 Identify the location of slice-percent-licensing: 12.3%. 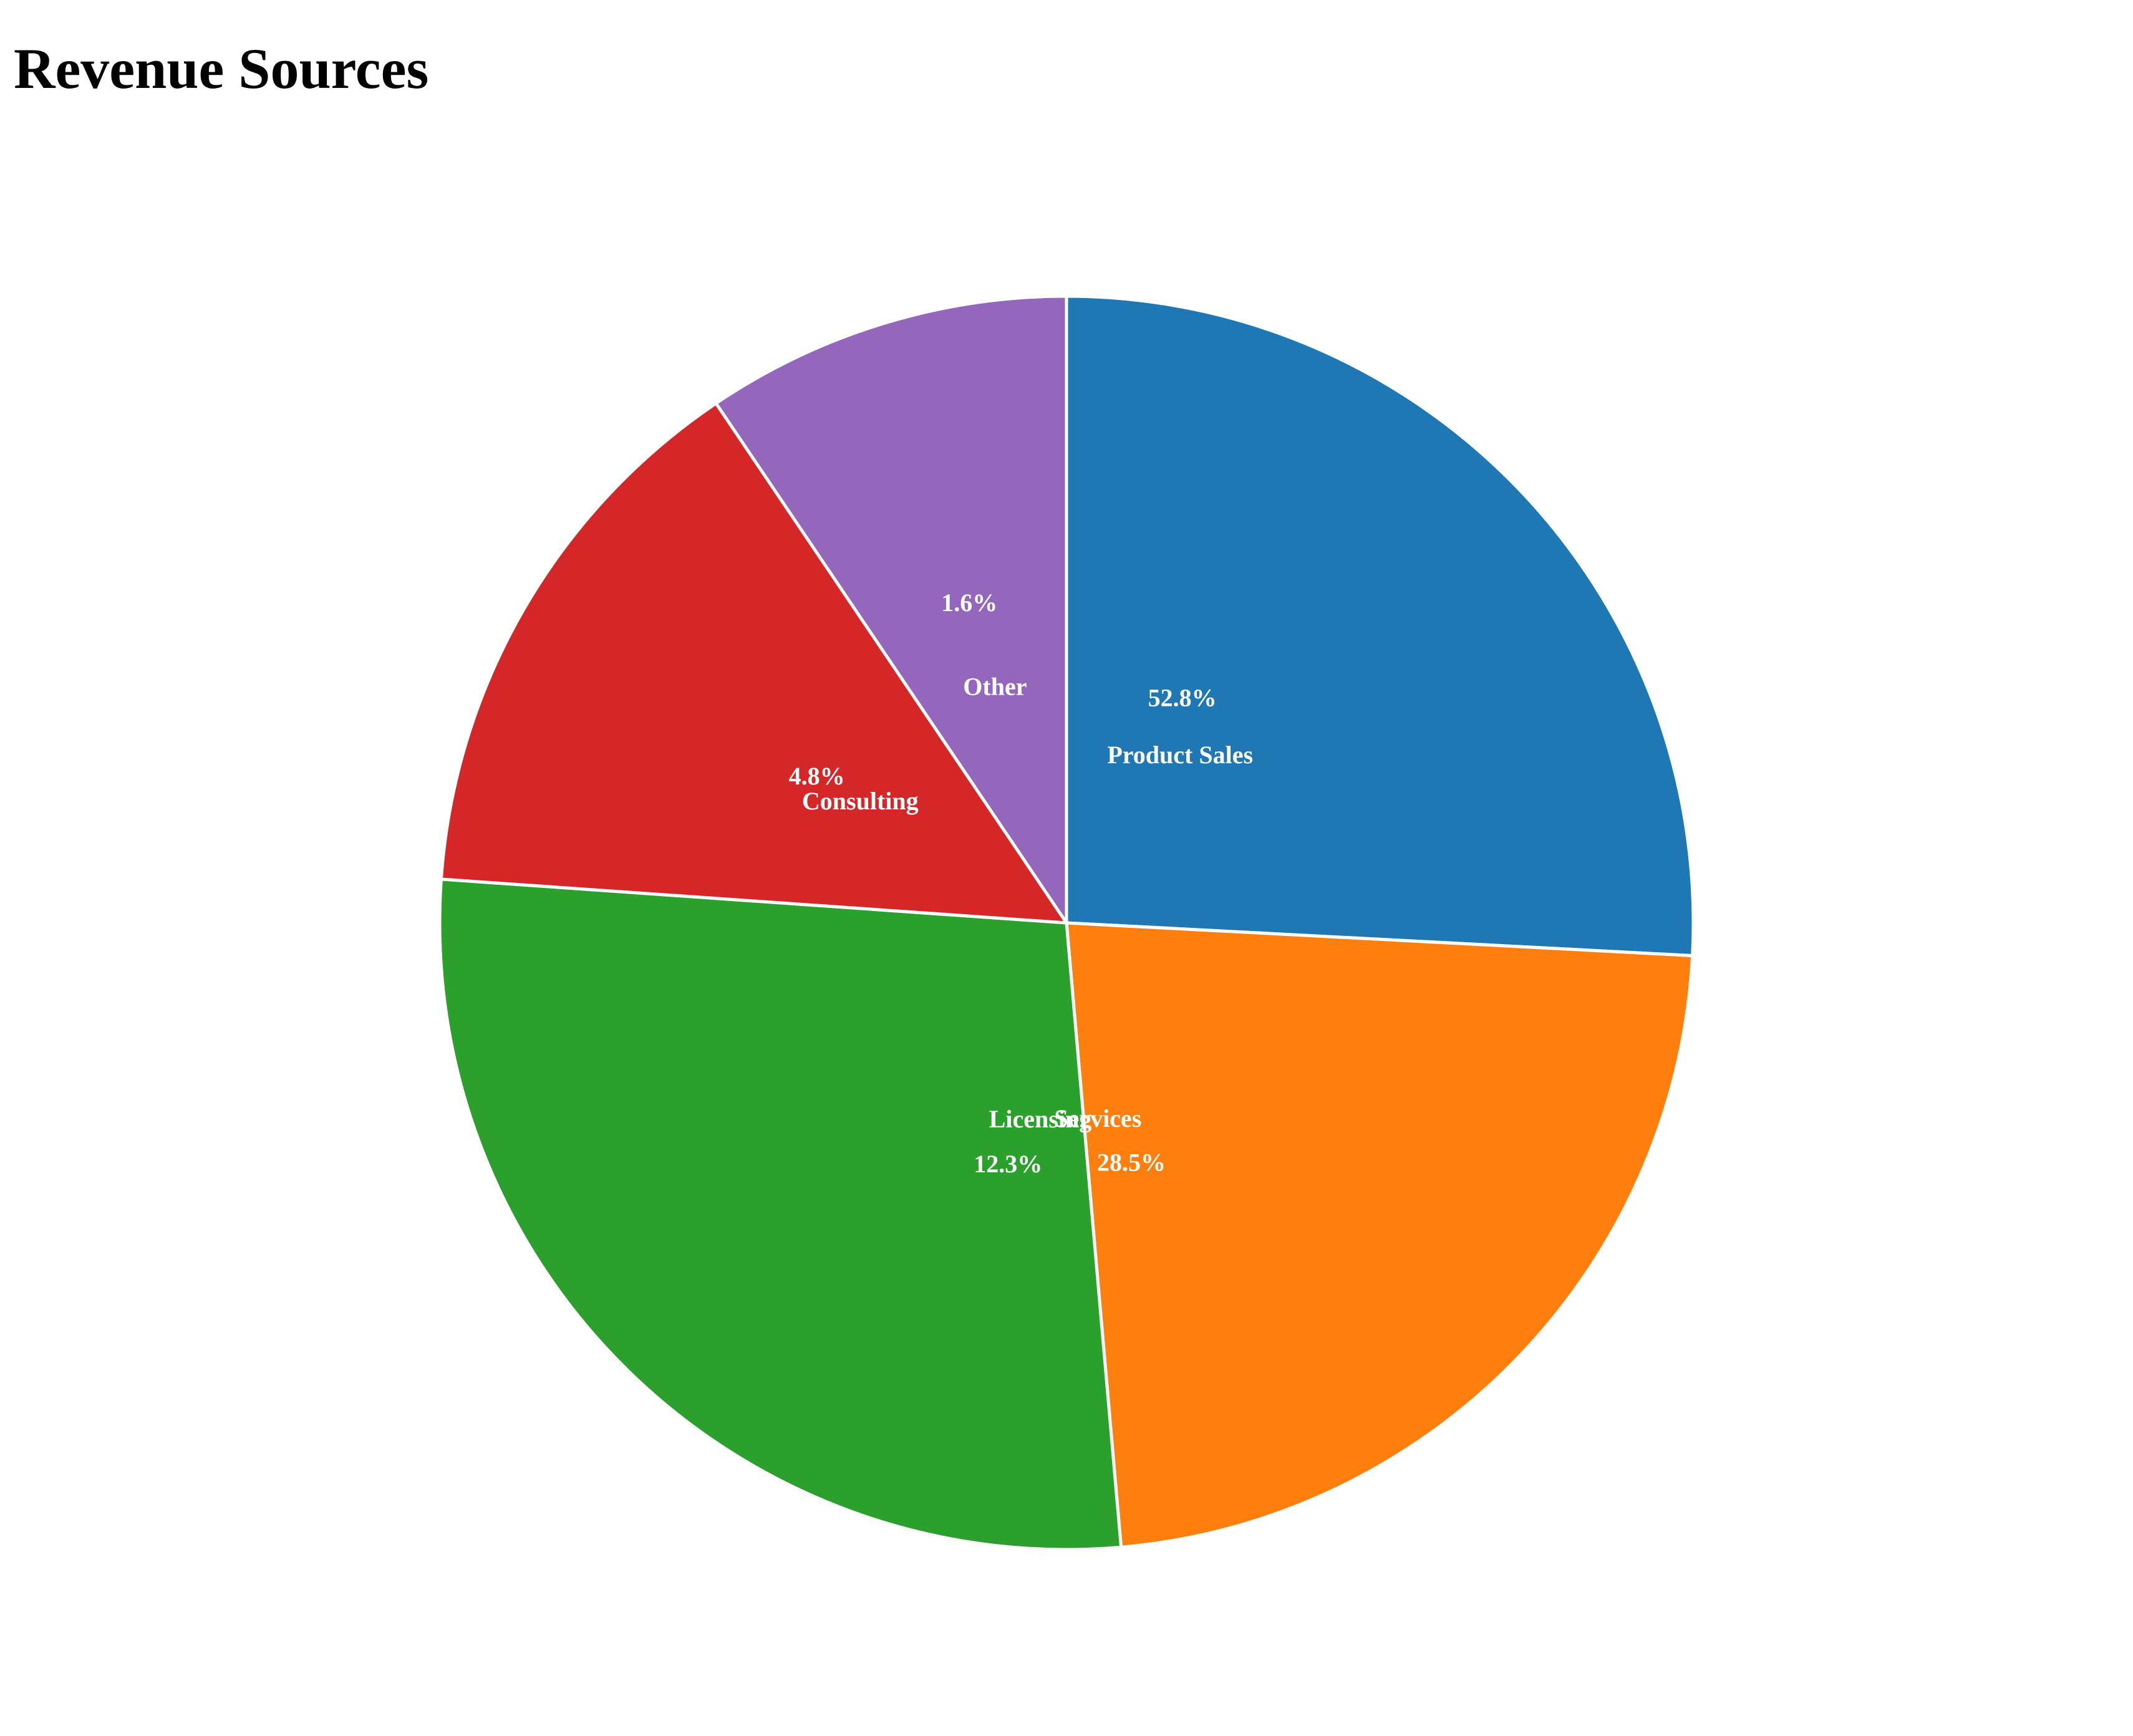
(1008, 1164).